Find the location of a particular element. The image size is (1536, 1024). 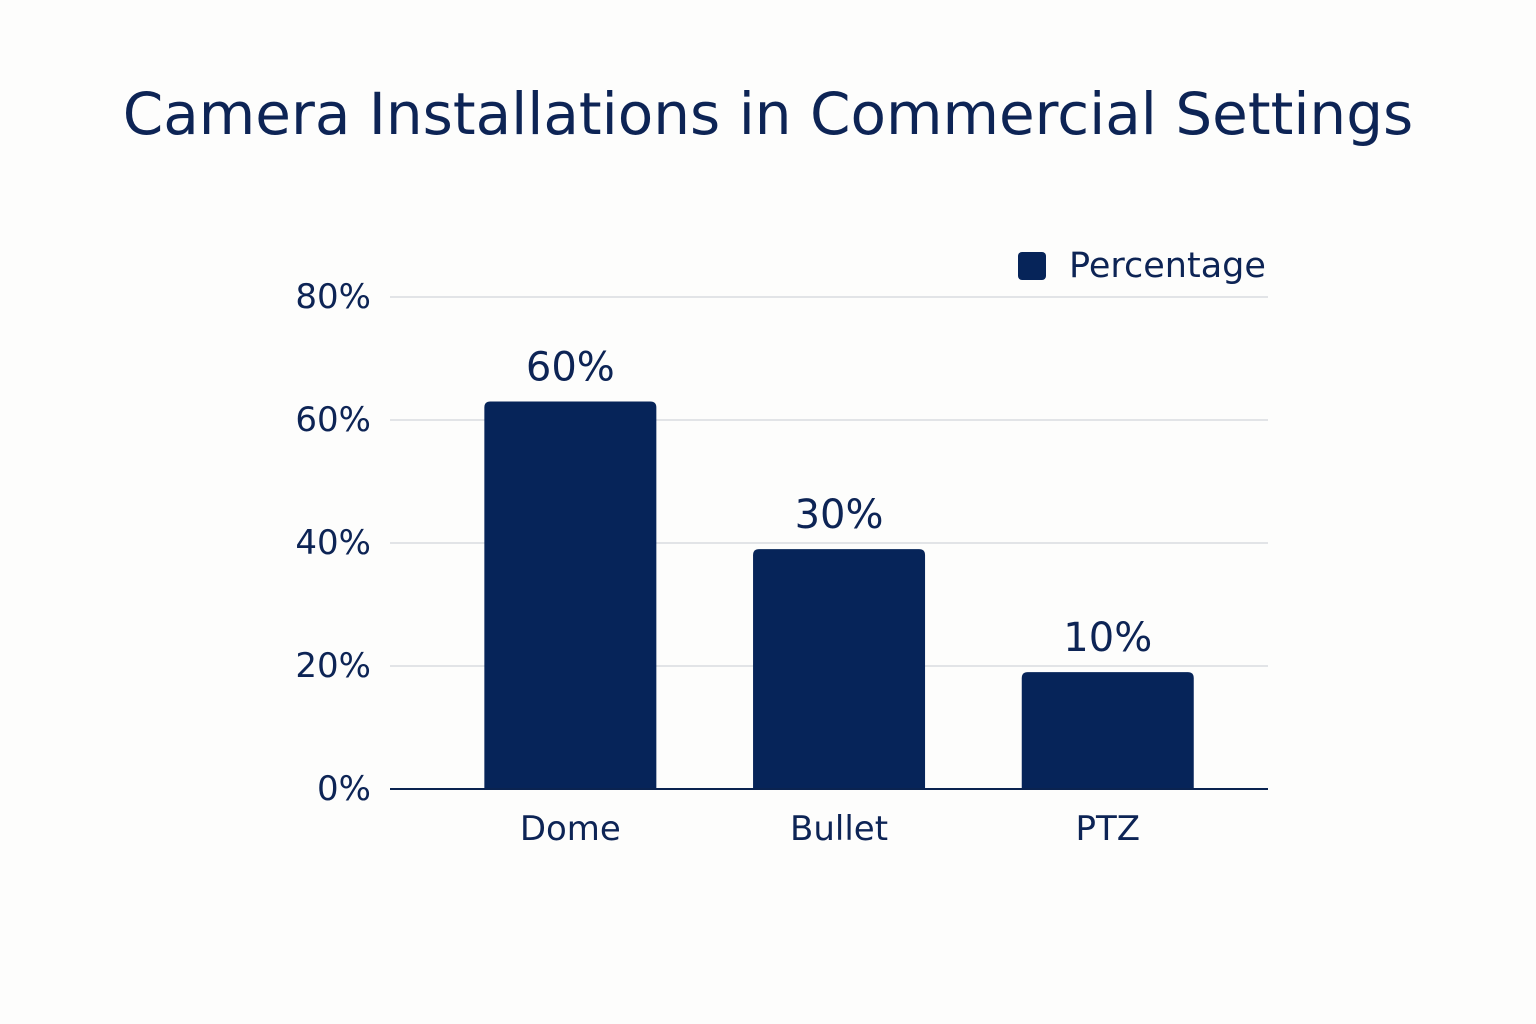

y-tick-label: 20% is located at coordinates (333, 666).